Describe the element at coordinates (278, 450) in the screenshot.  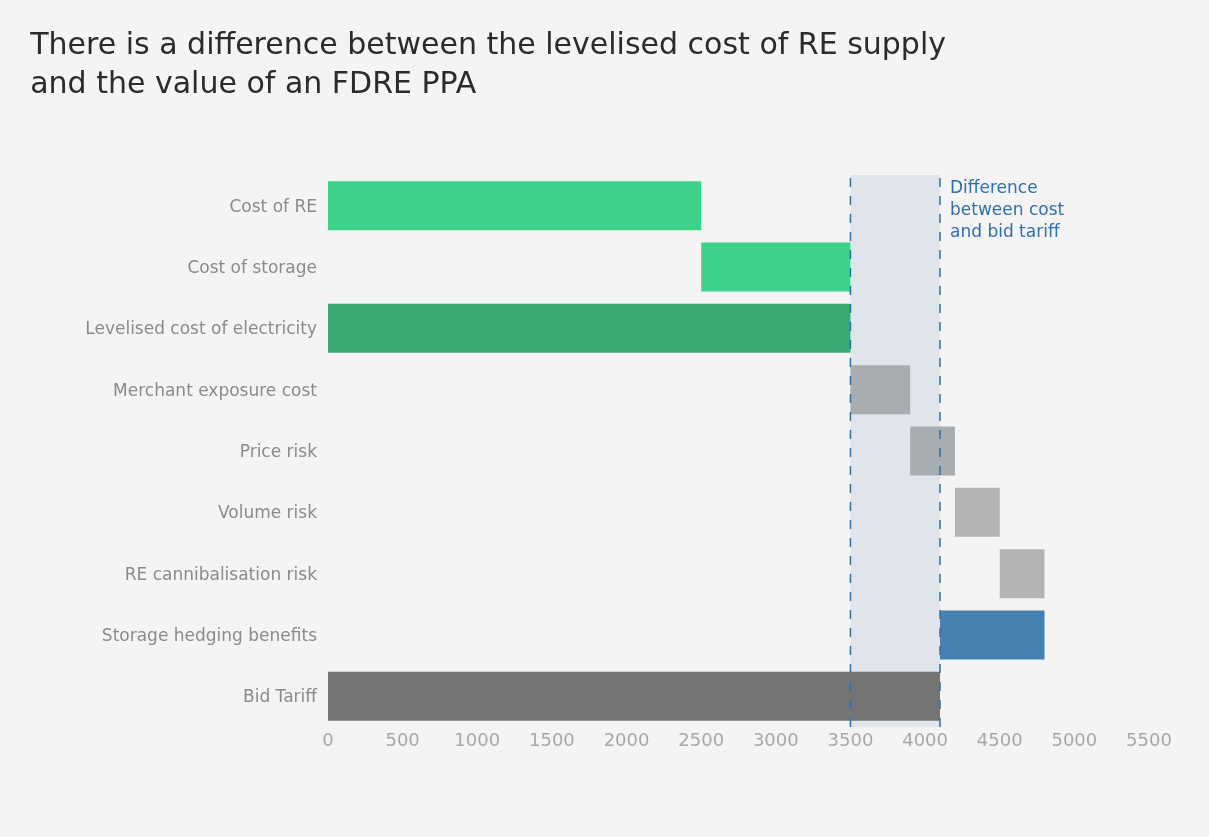
I see `y-tick-label: Price risk` at that location.